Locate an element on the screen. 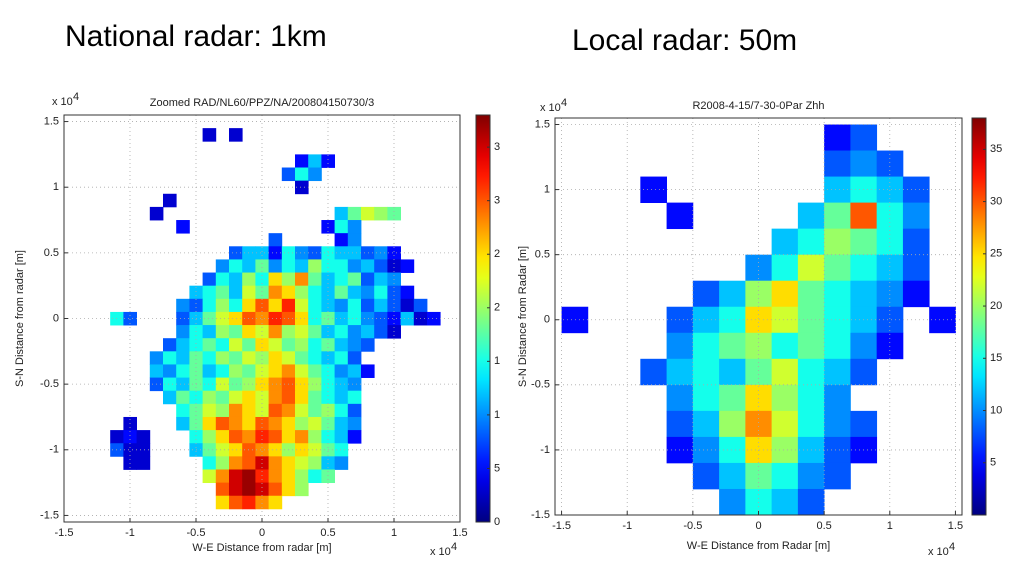  heading: Local radar: 50m is located at coordinates (684, 40).